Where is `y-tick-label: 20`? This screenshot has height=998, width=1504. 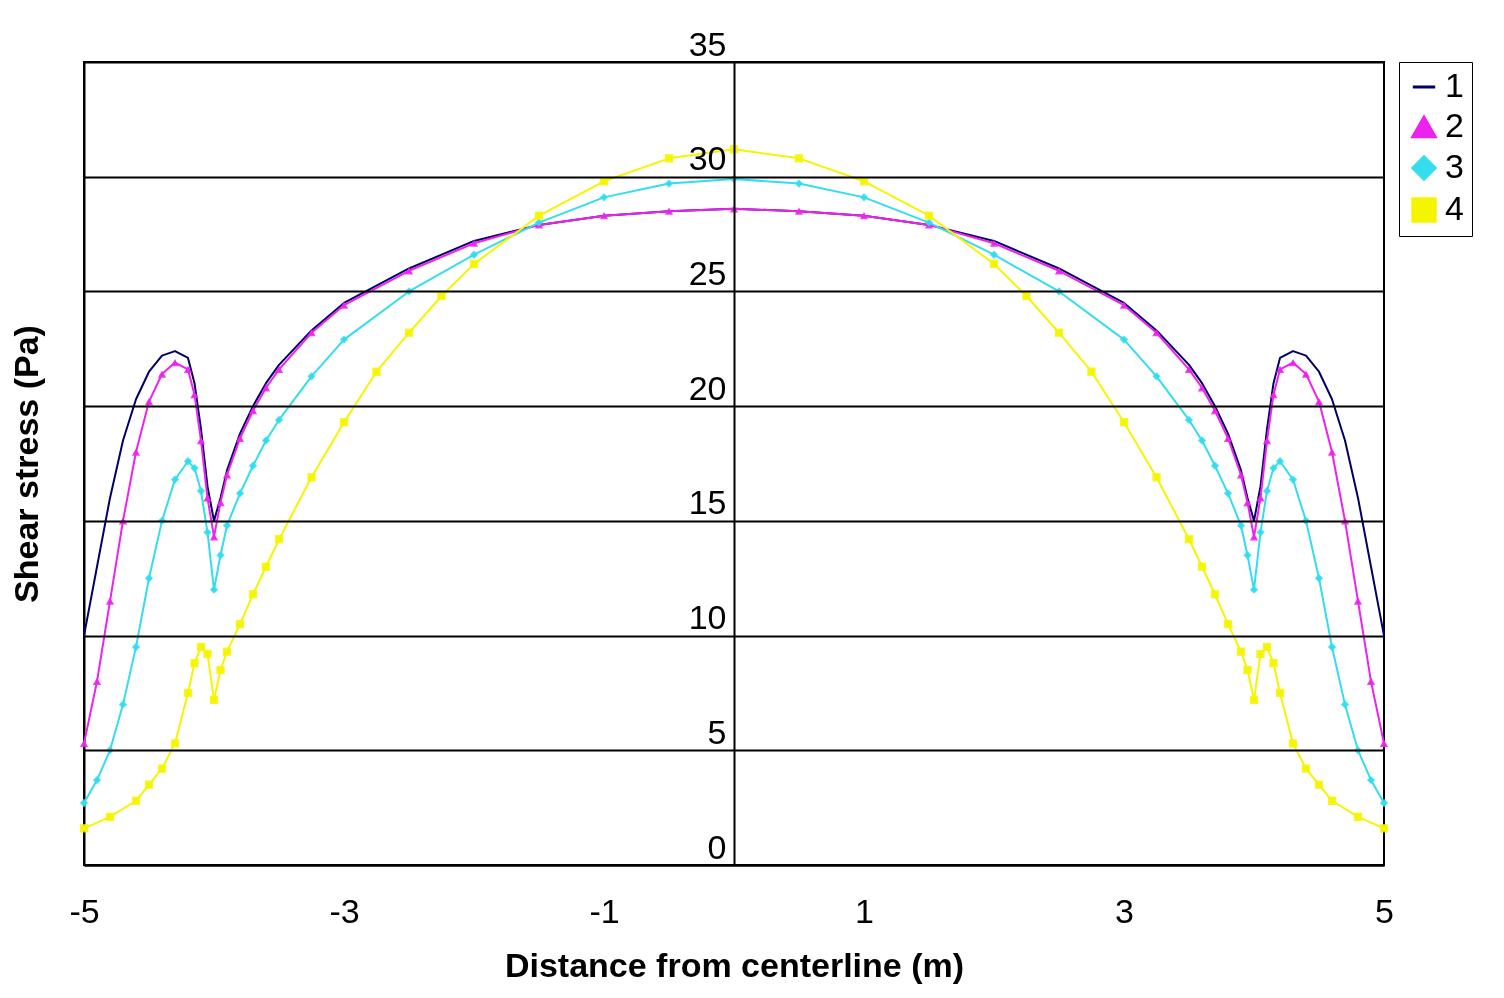
y-tick-label: 20 is located at coordinates (707, 387).